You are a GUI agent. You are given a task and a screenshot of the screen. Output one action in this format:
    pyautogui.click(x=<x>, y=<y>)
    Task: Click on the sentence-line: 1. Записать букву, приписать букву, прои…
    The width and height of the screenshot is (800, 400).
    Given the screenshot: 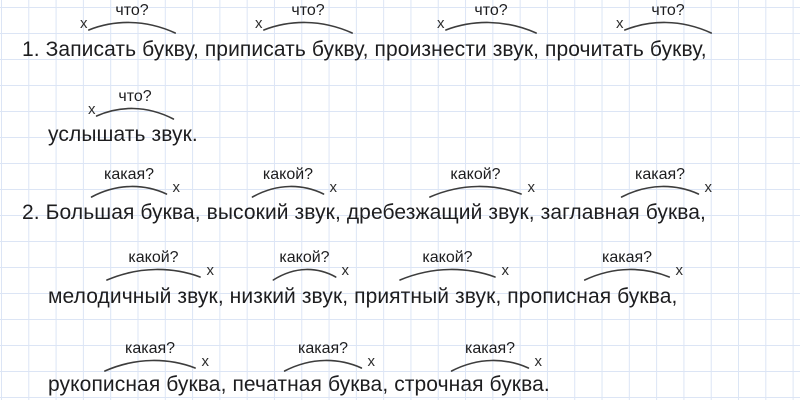 What is the action you would take?
    pyautogui.click(x=364, y=49)
    